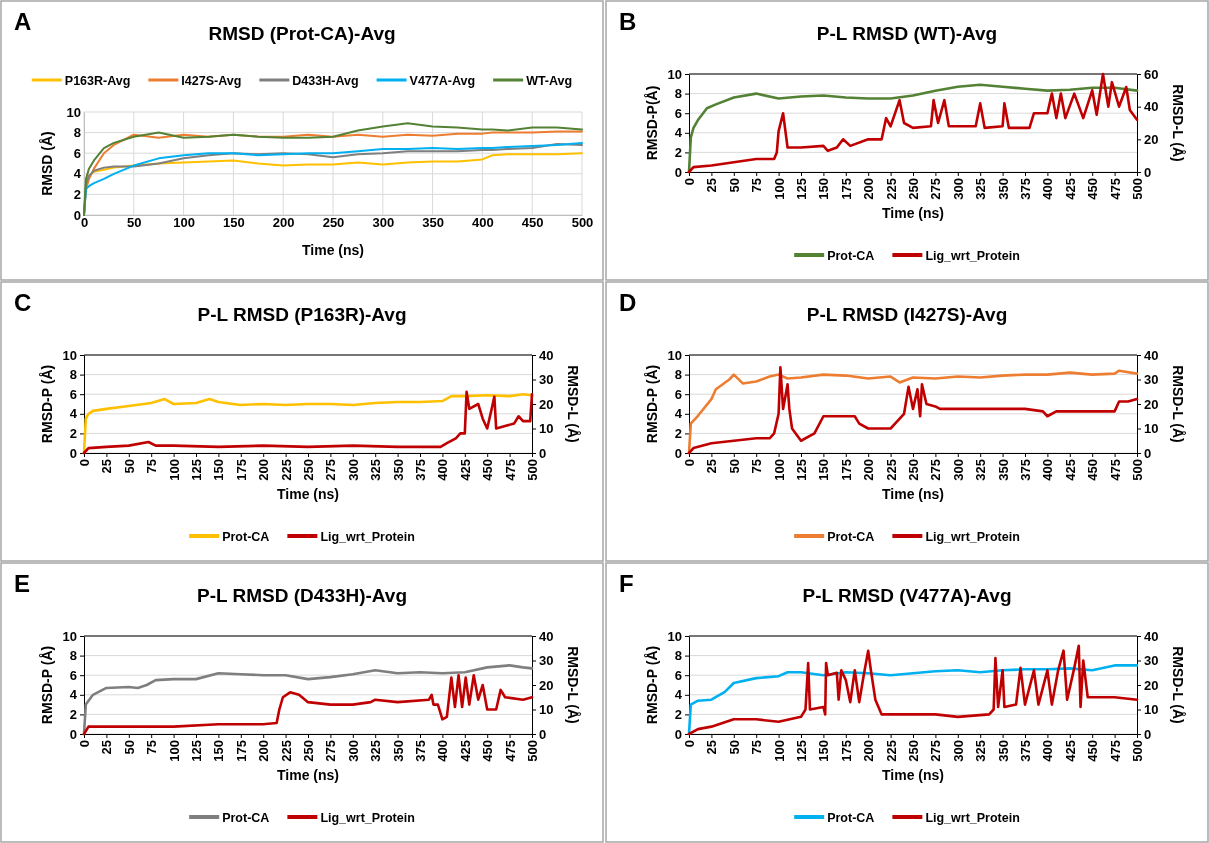  Describe the element at coordinates (546, 429) in the screenshot. I see `y2-tick-label: 10` at that location.